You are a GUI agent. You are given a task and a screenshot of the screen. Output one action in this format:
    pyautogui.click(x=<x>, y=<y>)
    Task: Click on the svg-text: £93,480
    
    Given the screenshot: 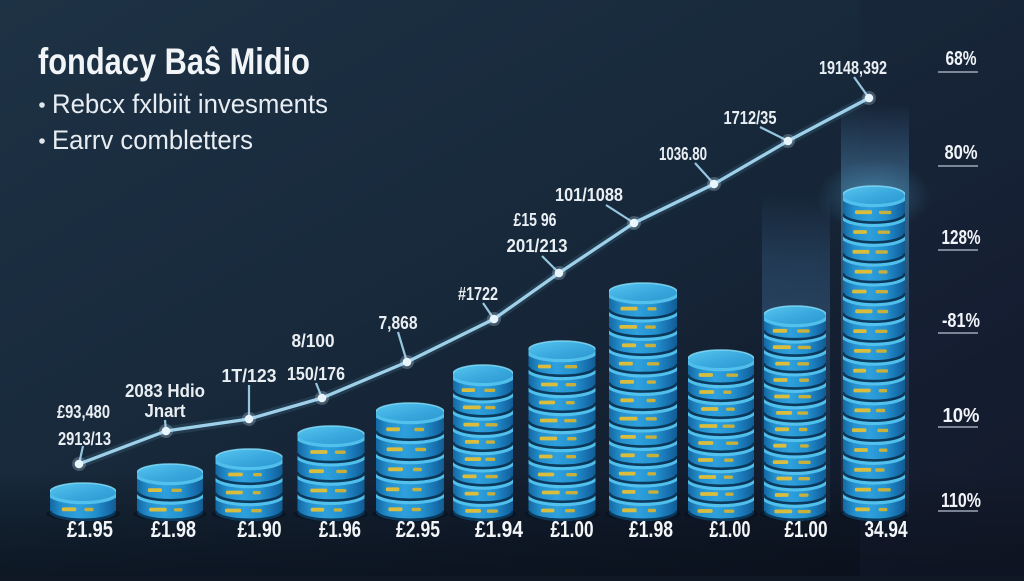 What is the action you would take?
    pyautogui.click(x=83, y=412)
    